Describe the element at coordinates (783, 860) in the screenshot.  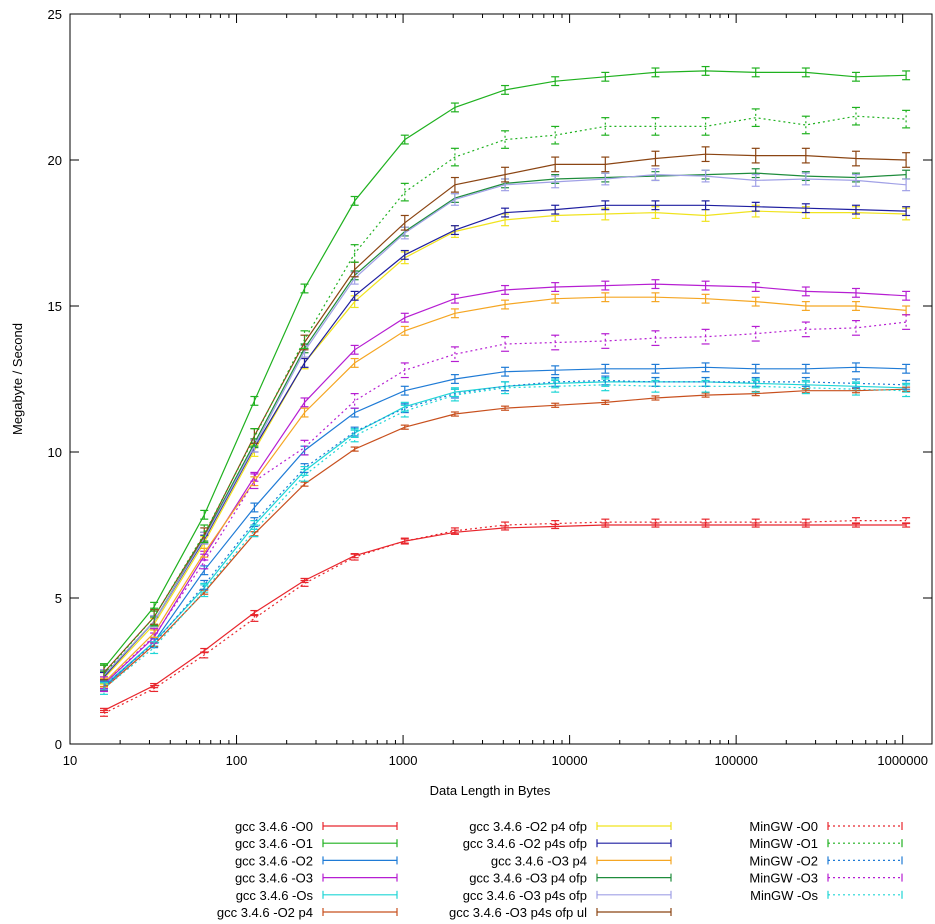
I see `legend-label: MinGW -O2` at that location.